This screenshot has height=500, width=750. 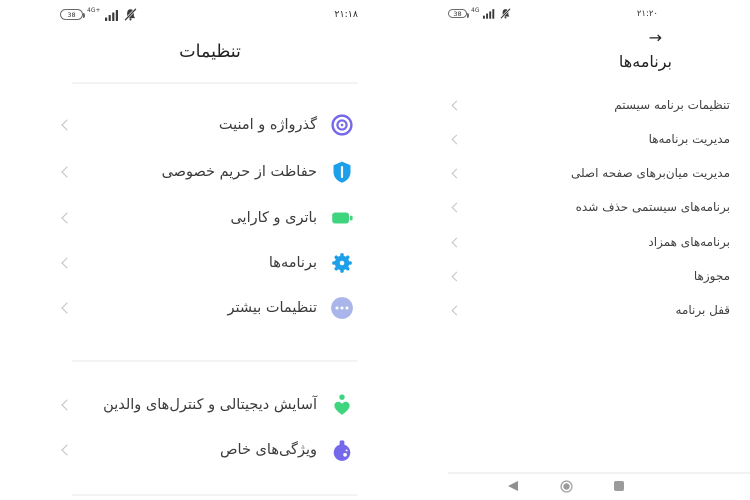 What do you see at coordinates (209, 308) in the screenshot?
I see `settings-item-additional-settings: تنظیمات بیشتر` at bounding box center [209, 308].